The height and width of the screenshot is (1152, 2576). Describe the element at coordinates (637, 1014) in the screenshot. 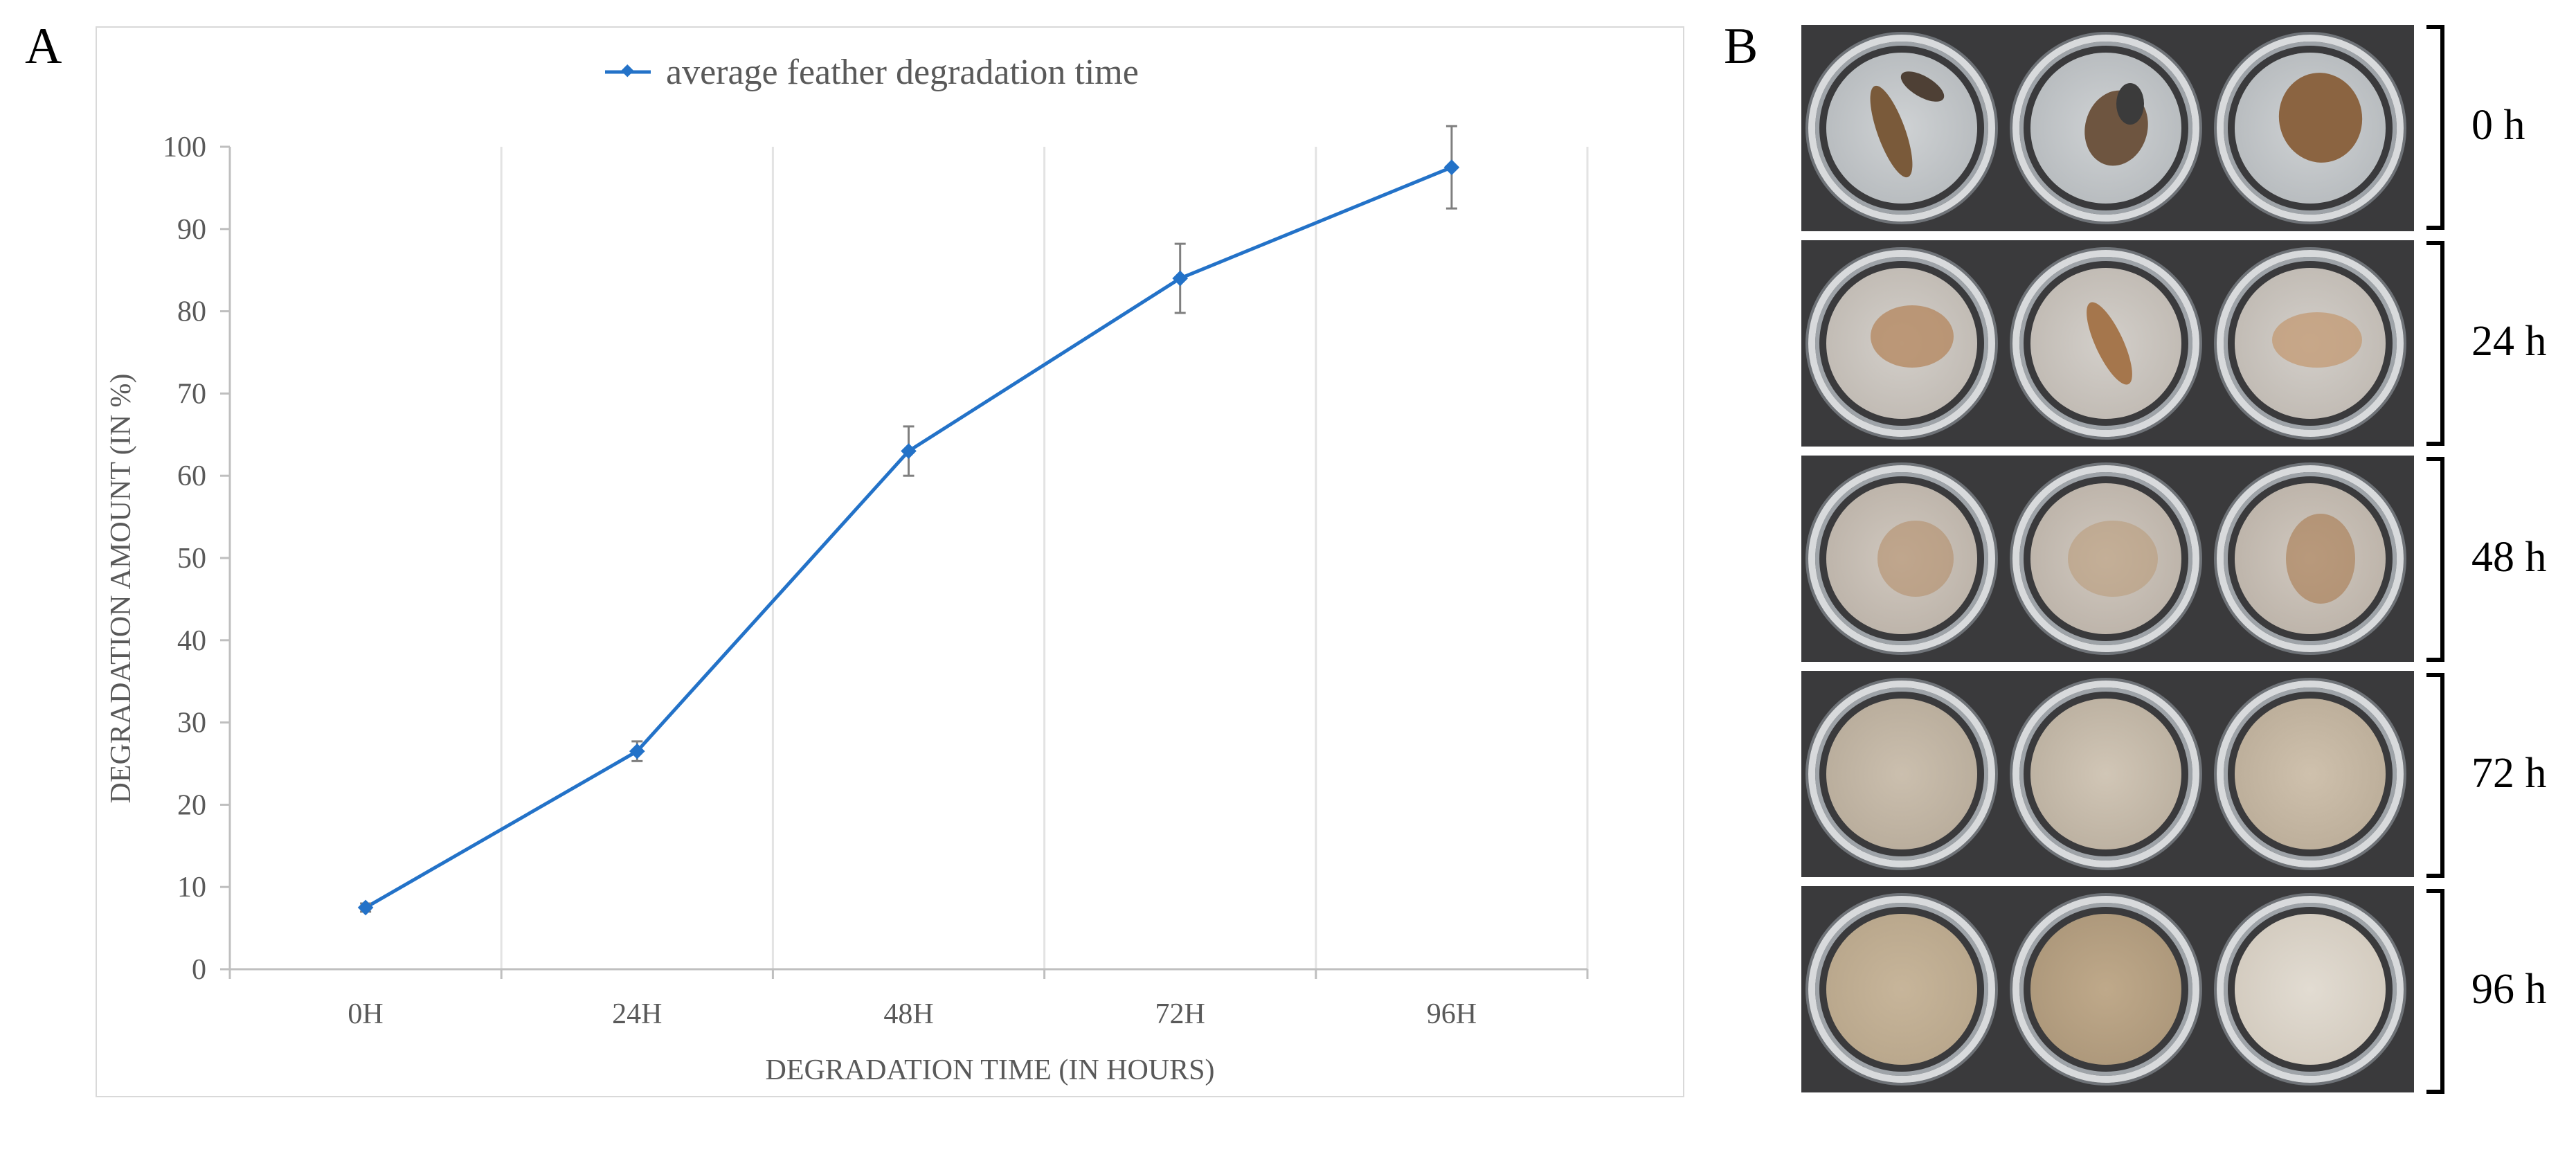

I see `x-tick-label: 24H` at that location.